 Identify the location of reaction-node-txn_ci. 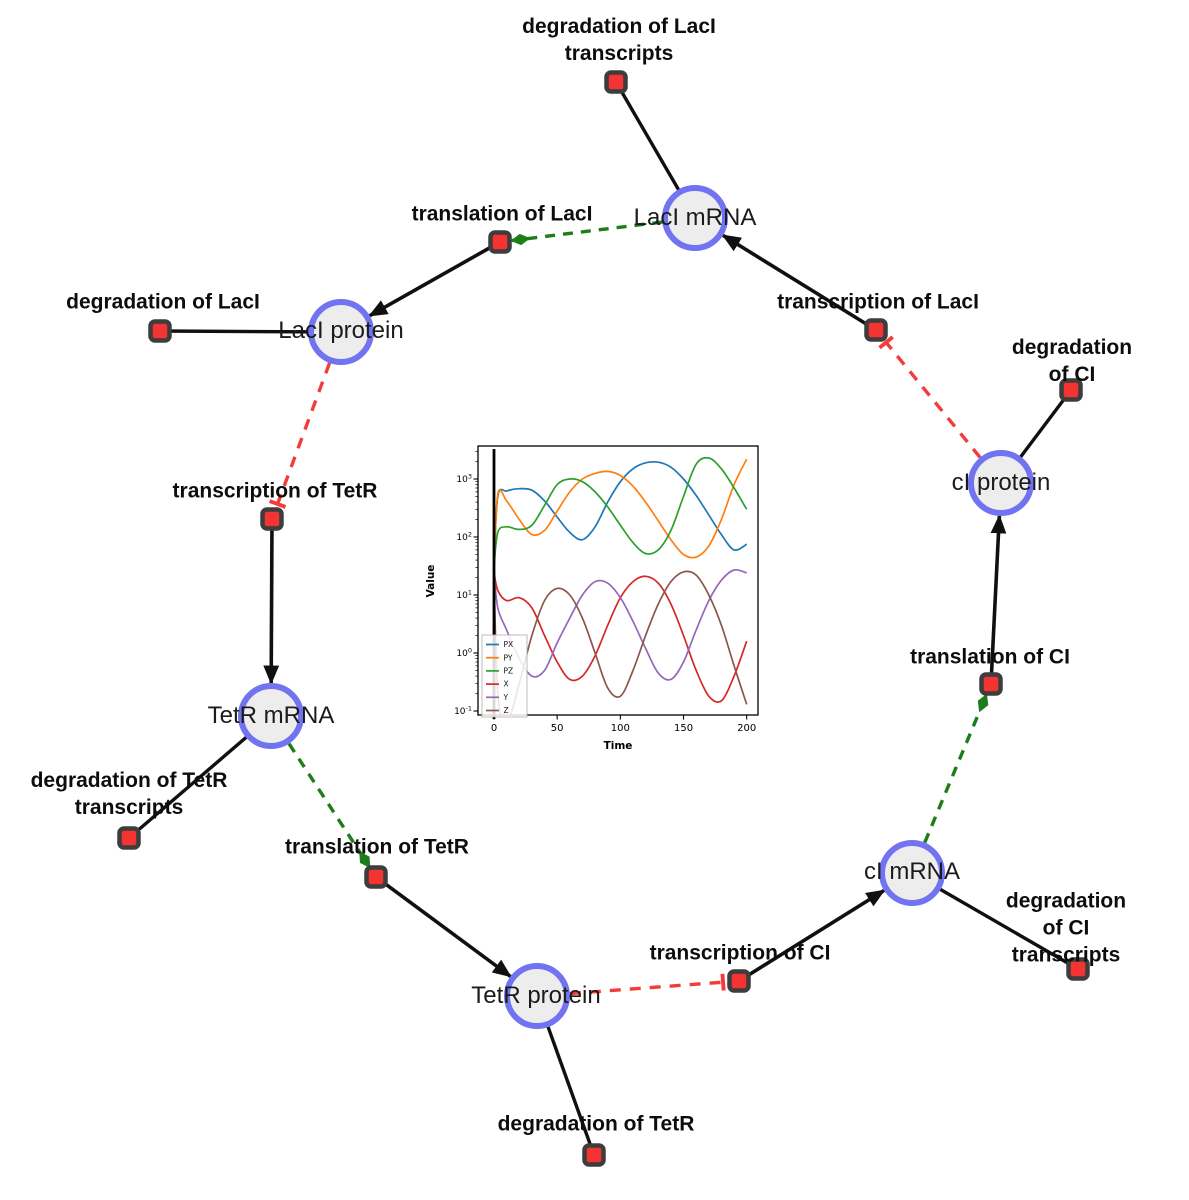
(739, 981).